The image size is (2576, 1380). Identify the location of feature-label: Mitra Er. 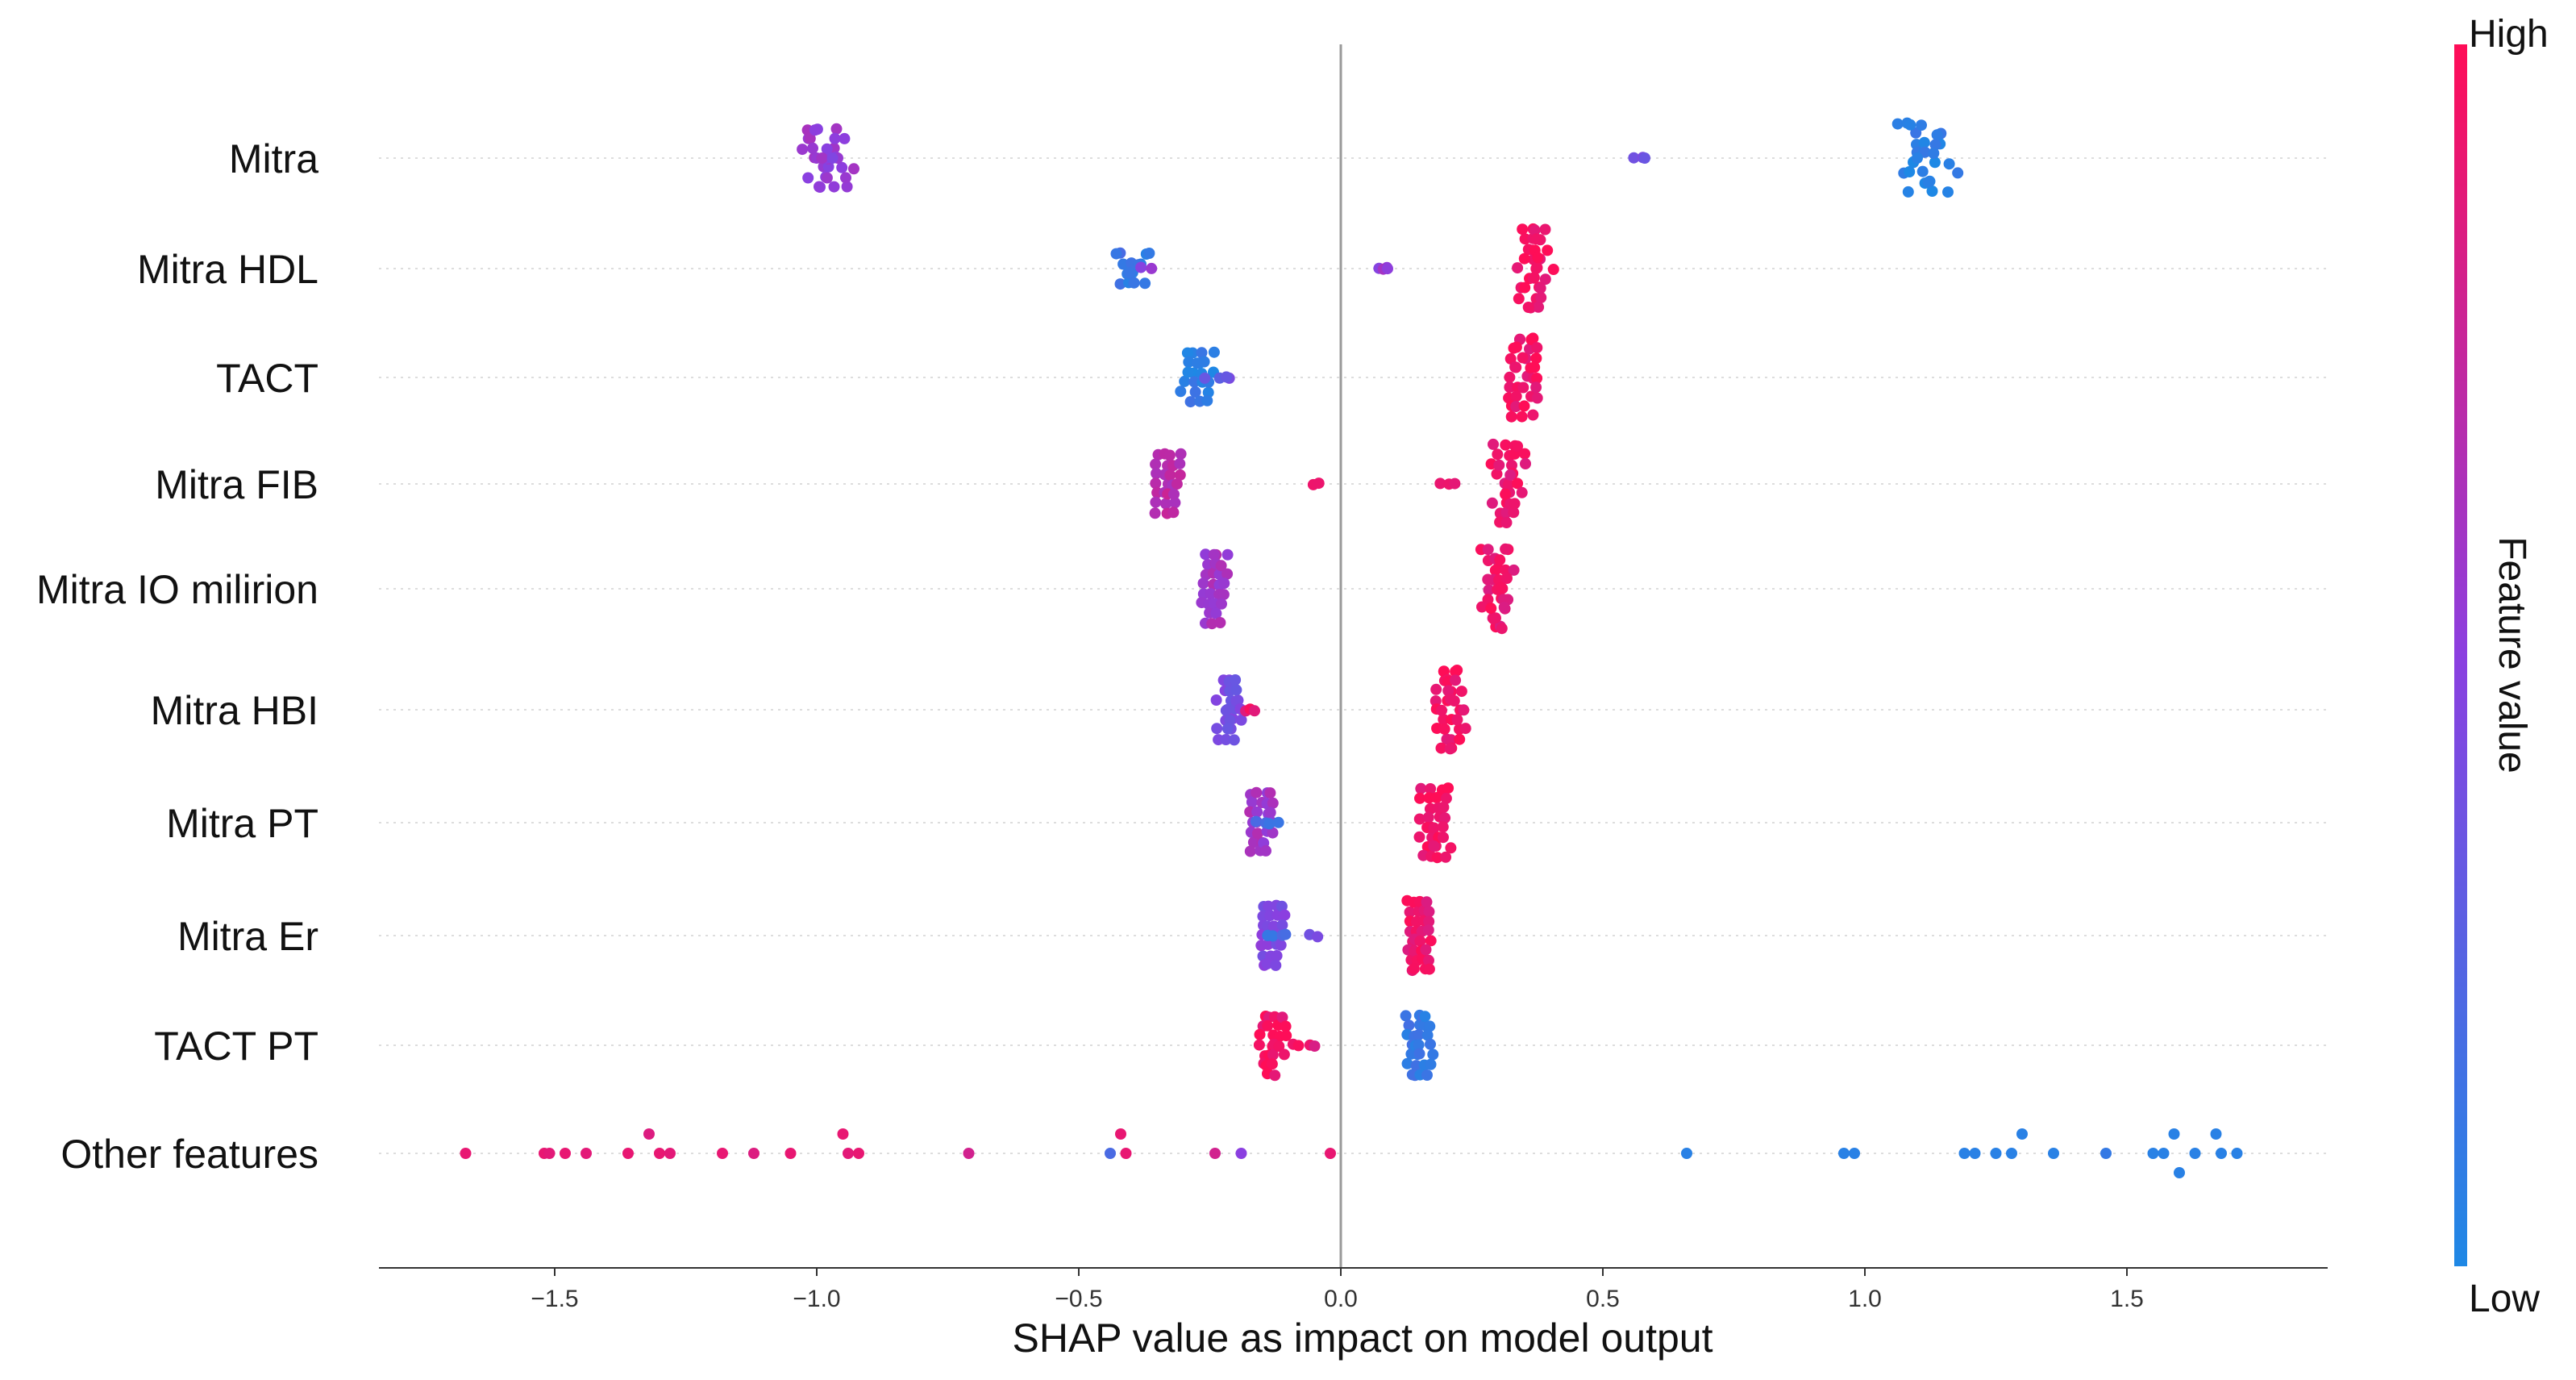
(248, 936).